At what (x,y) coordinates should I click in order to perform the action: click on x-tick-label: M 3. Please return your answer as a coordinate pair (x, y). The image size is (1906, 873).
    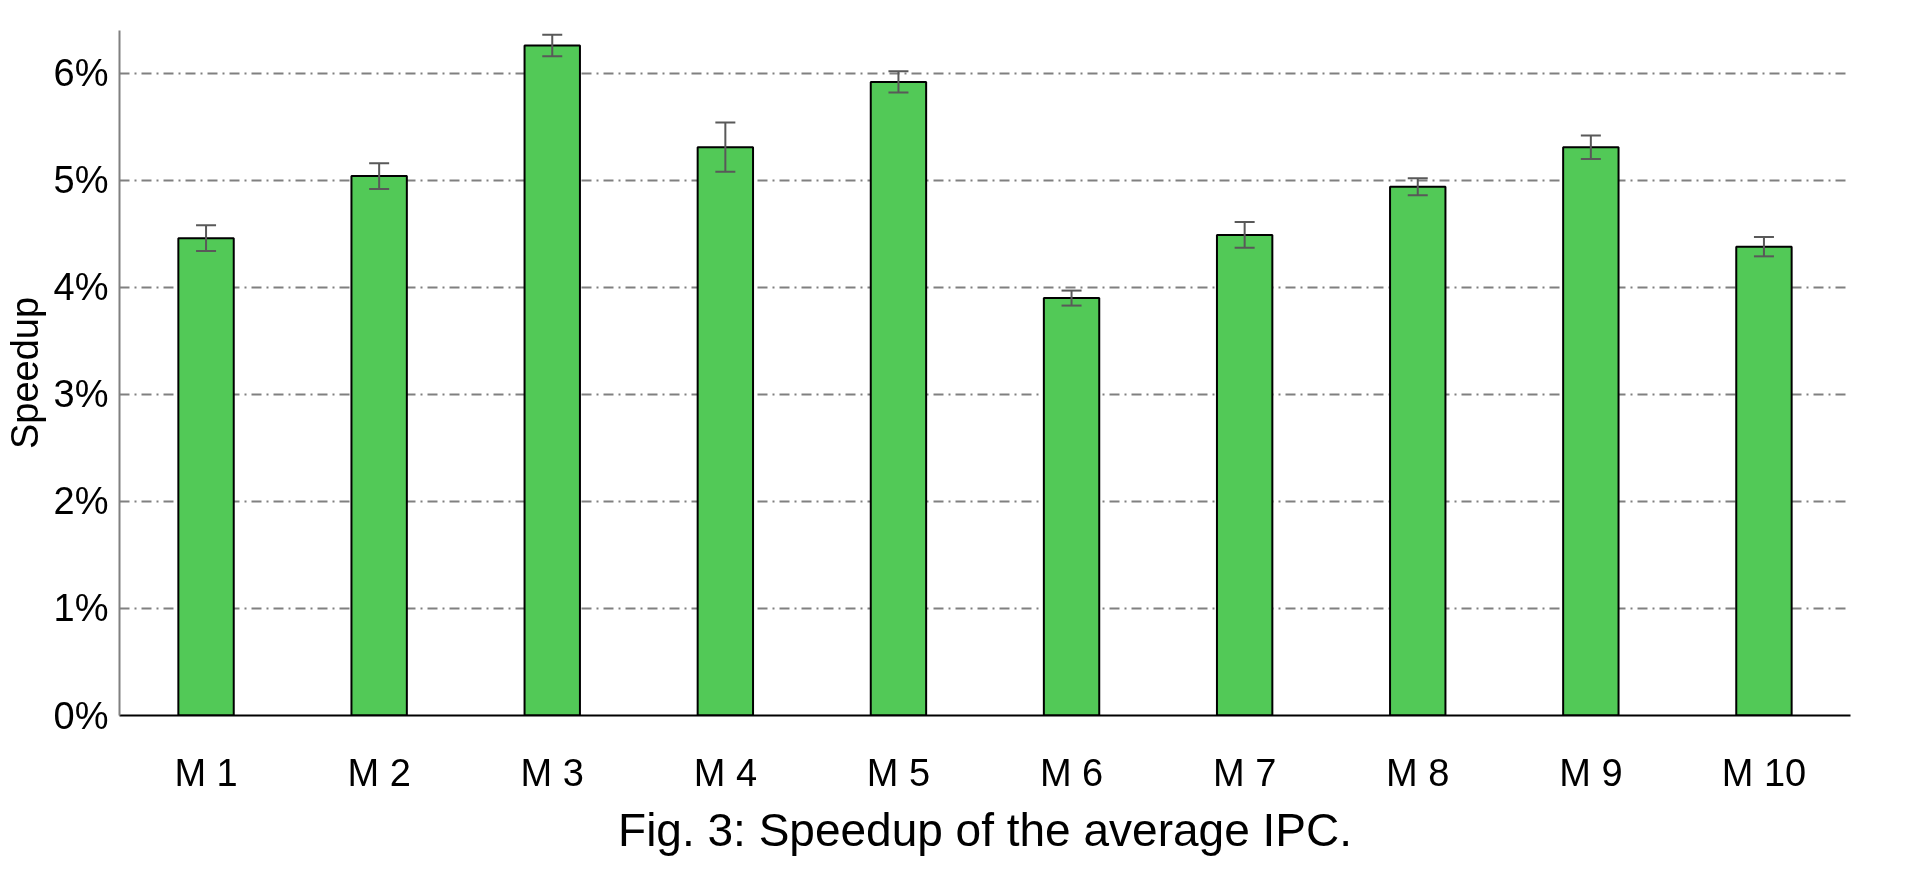
    Looking at the image, I should click on (552, 772).